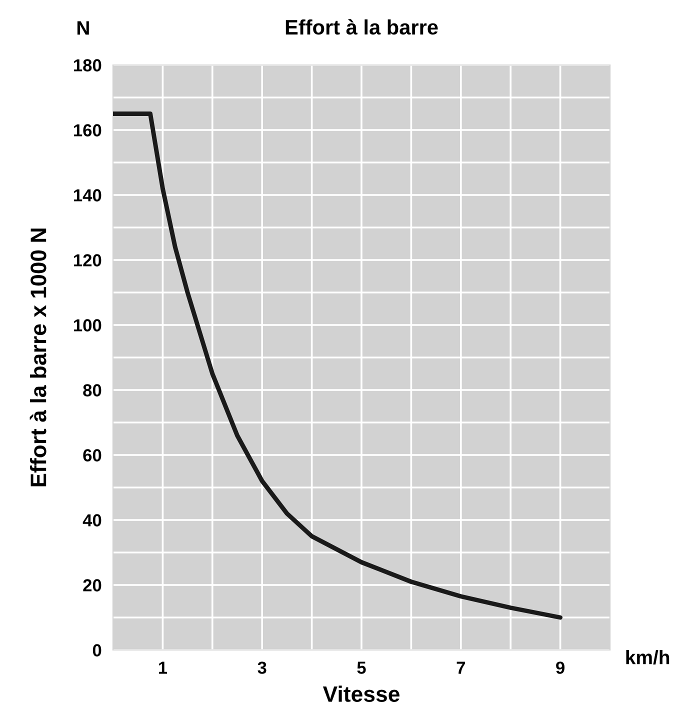 Image resolution: width=695 pixels, height=709 pixels. Describe the element at coordinates (97, 650) in the screenshot. I see `y-tick-label: 0` at that location.